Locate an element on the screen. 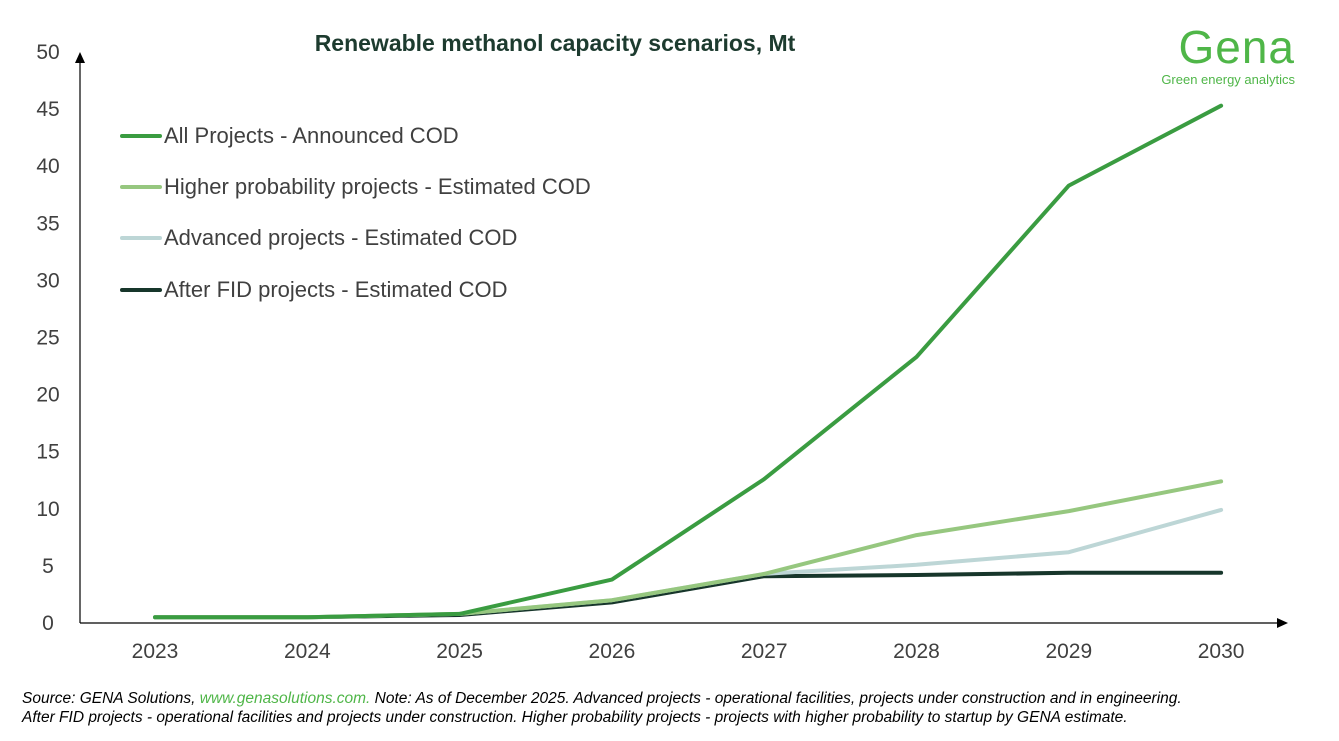 The height and width of the screenshot is (741, 1339). x-tick-label: 2028 is located at coordinates (916, 651).